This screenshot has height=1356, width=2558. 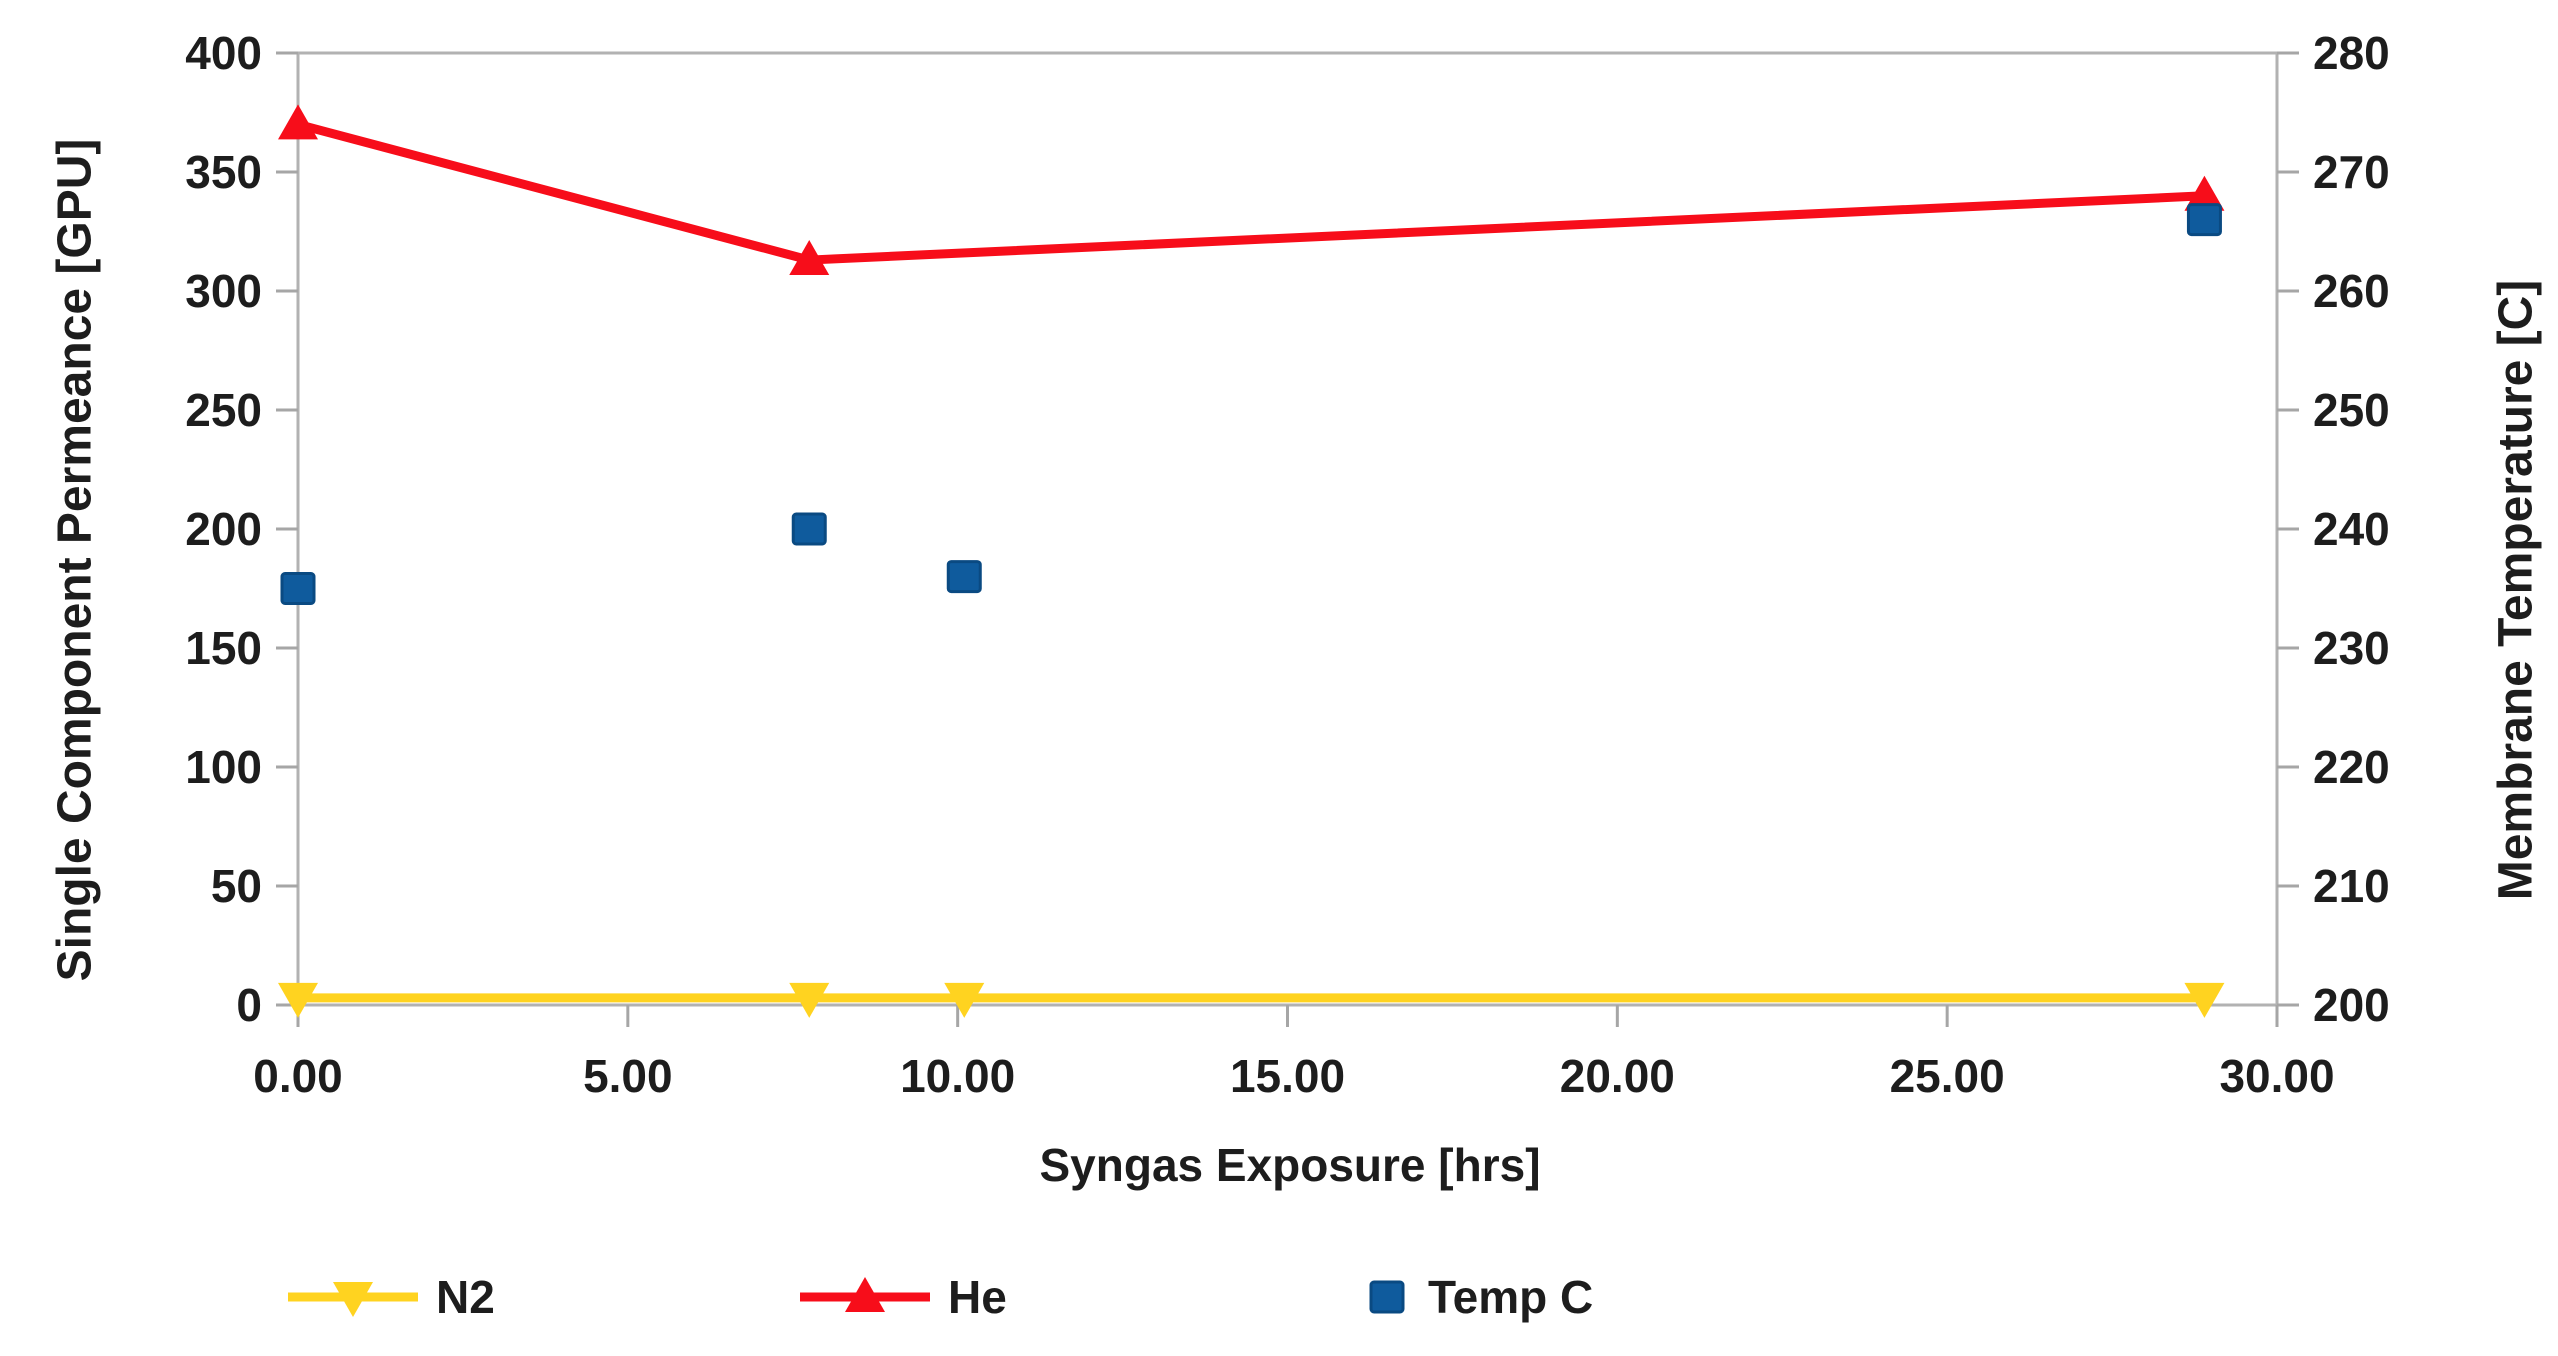 What do you see at coordinates (2276, 1076) in the screenshot?
I see `x-tick-label: 30.00` at bounding box center [2276, 1076].